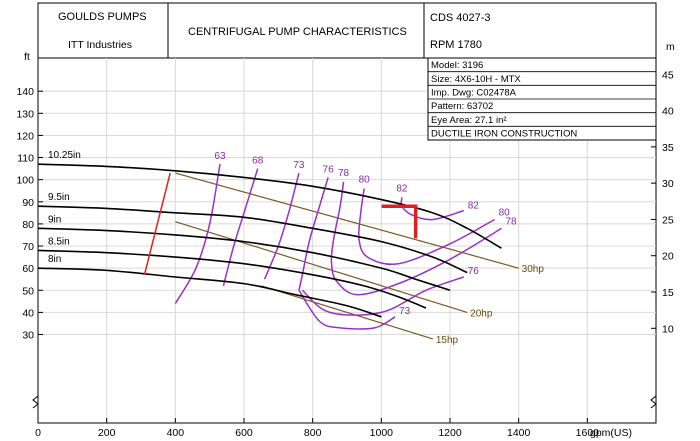 This screenshot has width=700, height=441. I want to click on head-curve-8in, so click(209, 292).